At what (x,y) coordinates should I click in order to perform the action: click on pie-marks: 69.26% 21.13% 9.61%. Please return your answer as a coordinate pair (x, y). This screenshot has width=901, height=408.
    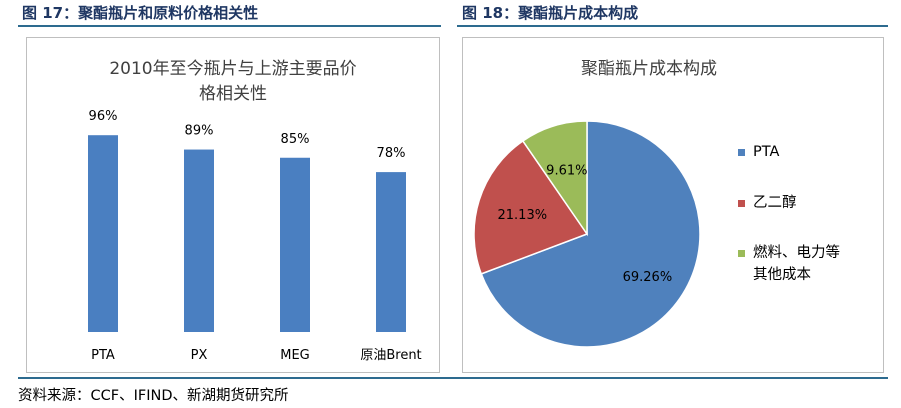
    Looking at the image, I should click on (587, 234).